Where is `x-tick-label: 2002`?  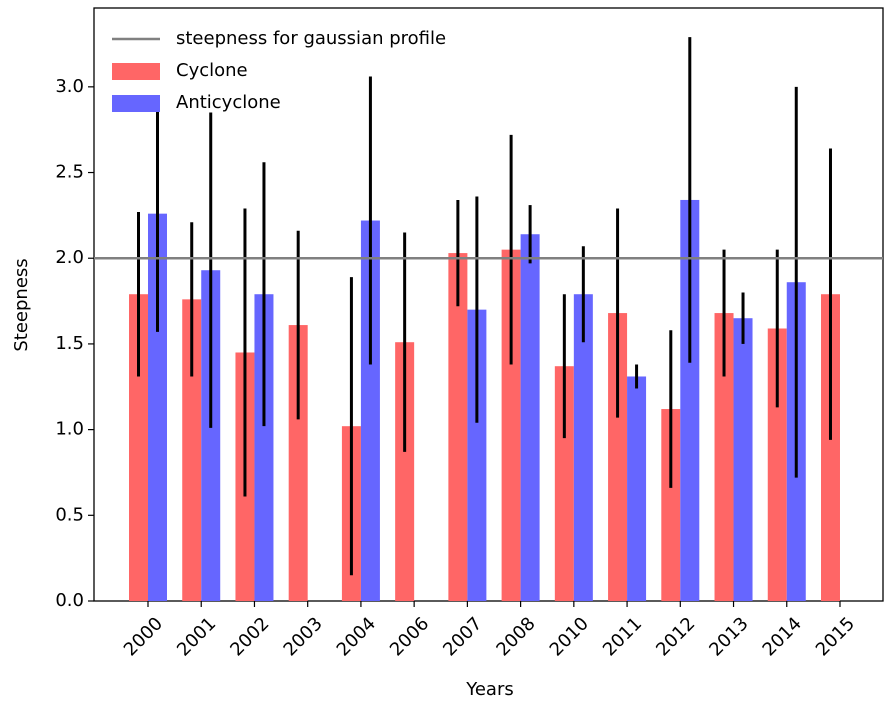
x-tick-label: 2002 is located at coordinates (249, 636).